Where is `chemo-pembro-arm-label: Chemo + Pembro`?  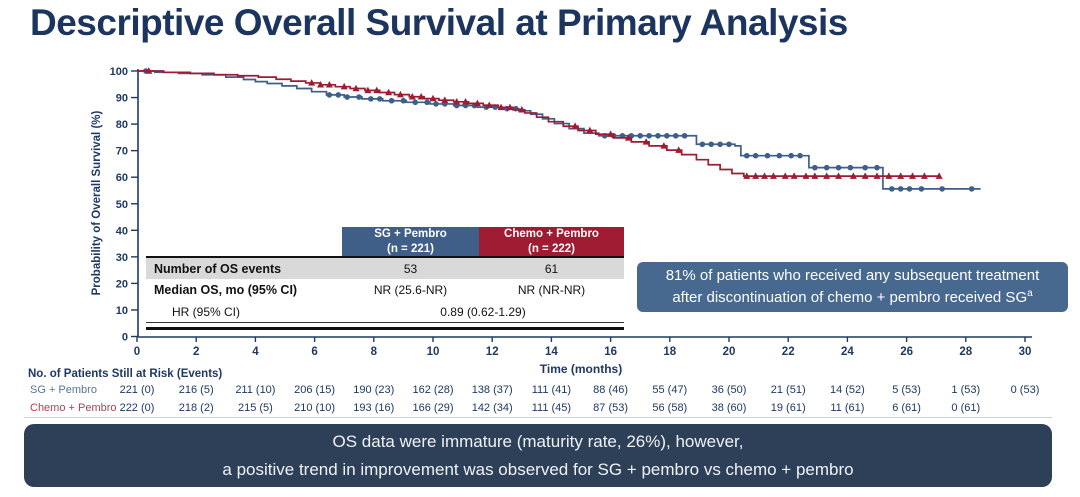
chemo-pembro-arm-label: Chemo + Pembro is located at coordinates (551, 234).